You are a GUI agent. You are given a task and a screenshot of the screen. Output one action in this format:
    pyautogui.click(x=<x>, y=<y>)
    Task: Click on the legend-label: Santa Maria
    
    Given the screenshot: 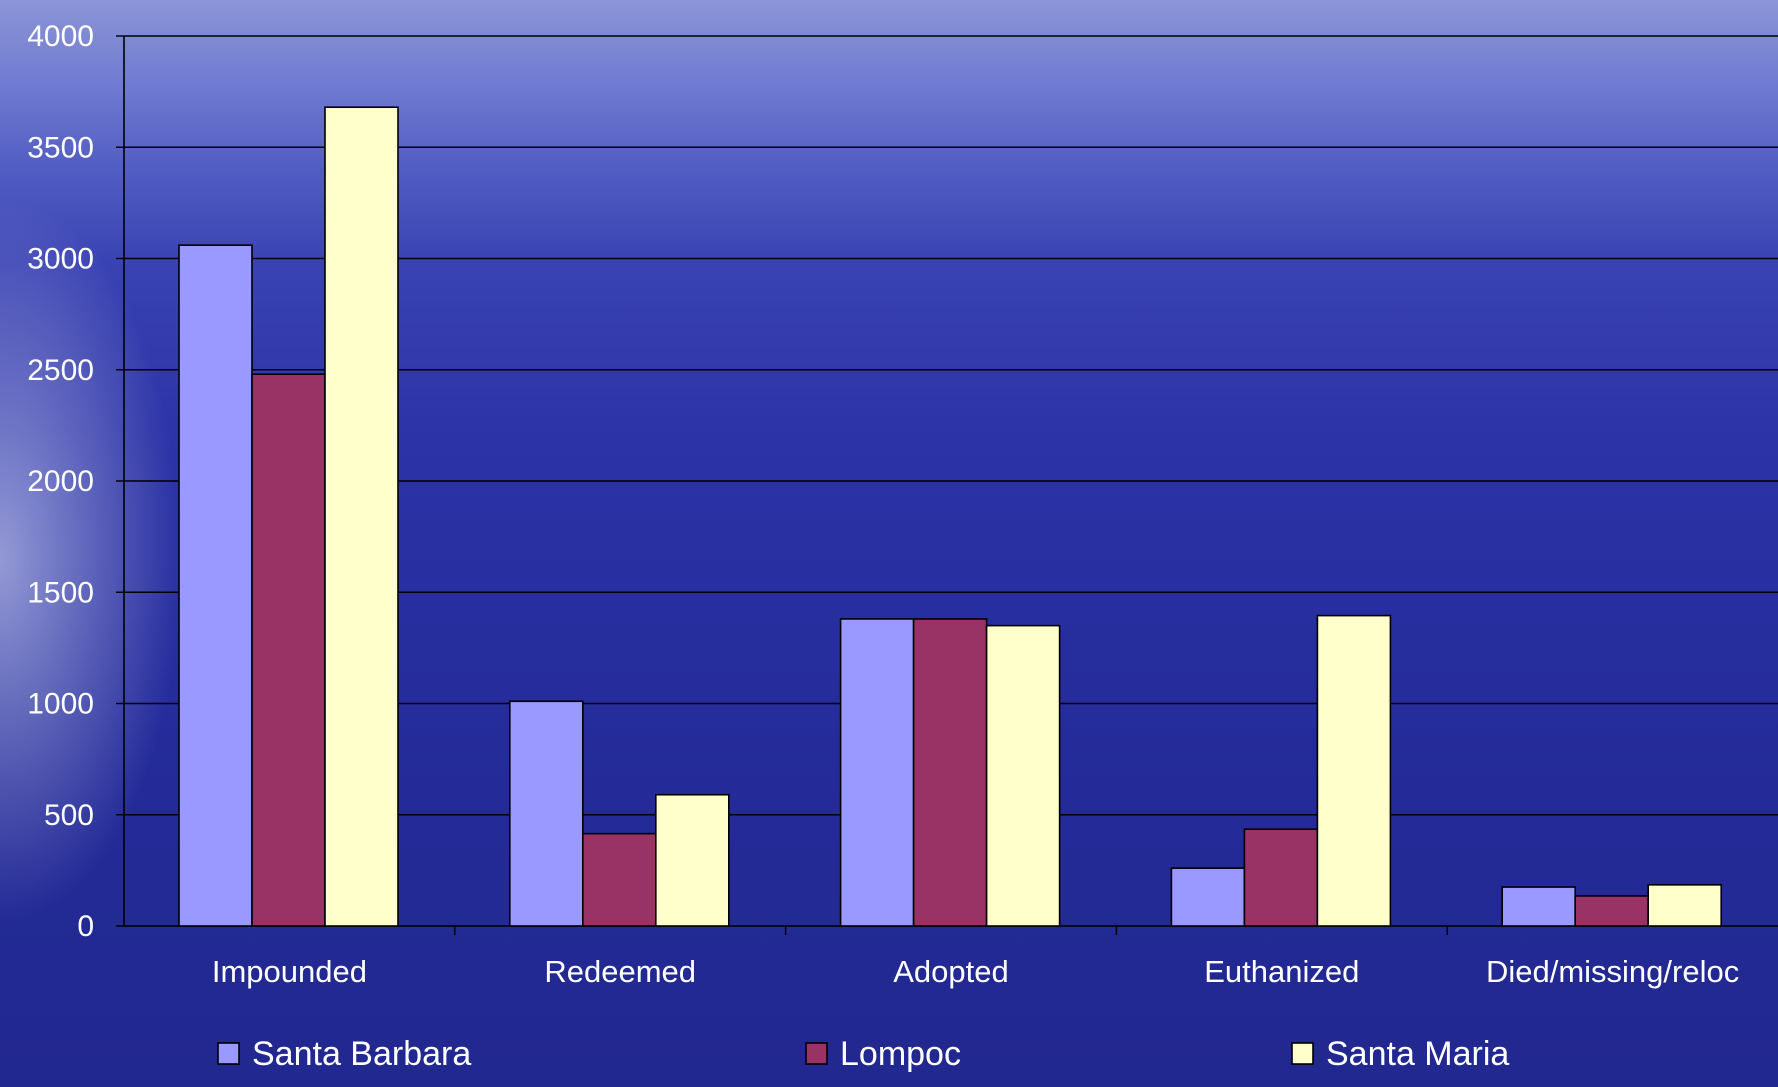 What is the action you would take?
    pyautogui.click(x=1417, y=1054)
    